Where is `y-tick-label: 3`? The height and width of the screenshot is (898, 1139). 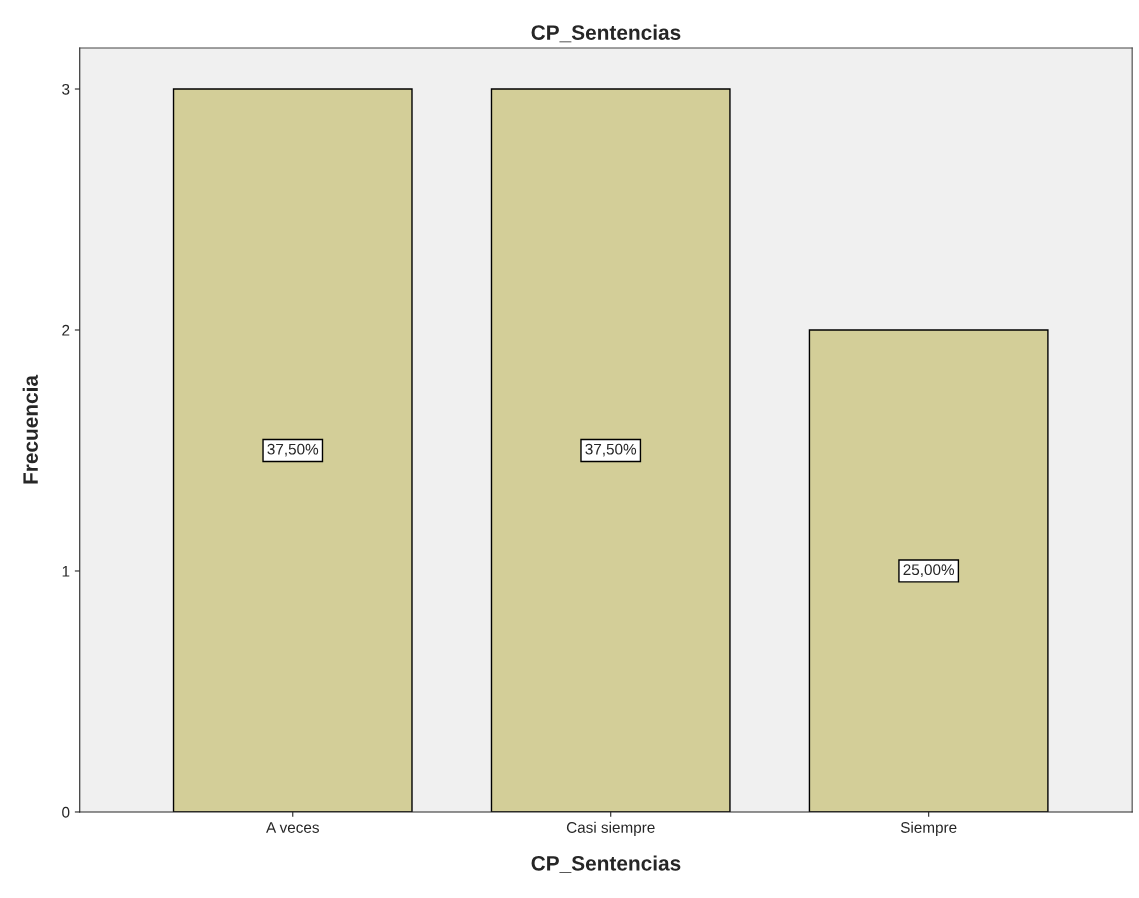 y-tick-label: 3 is located at coordinates (66, 89).